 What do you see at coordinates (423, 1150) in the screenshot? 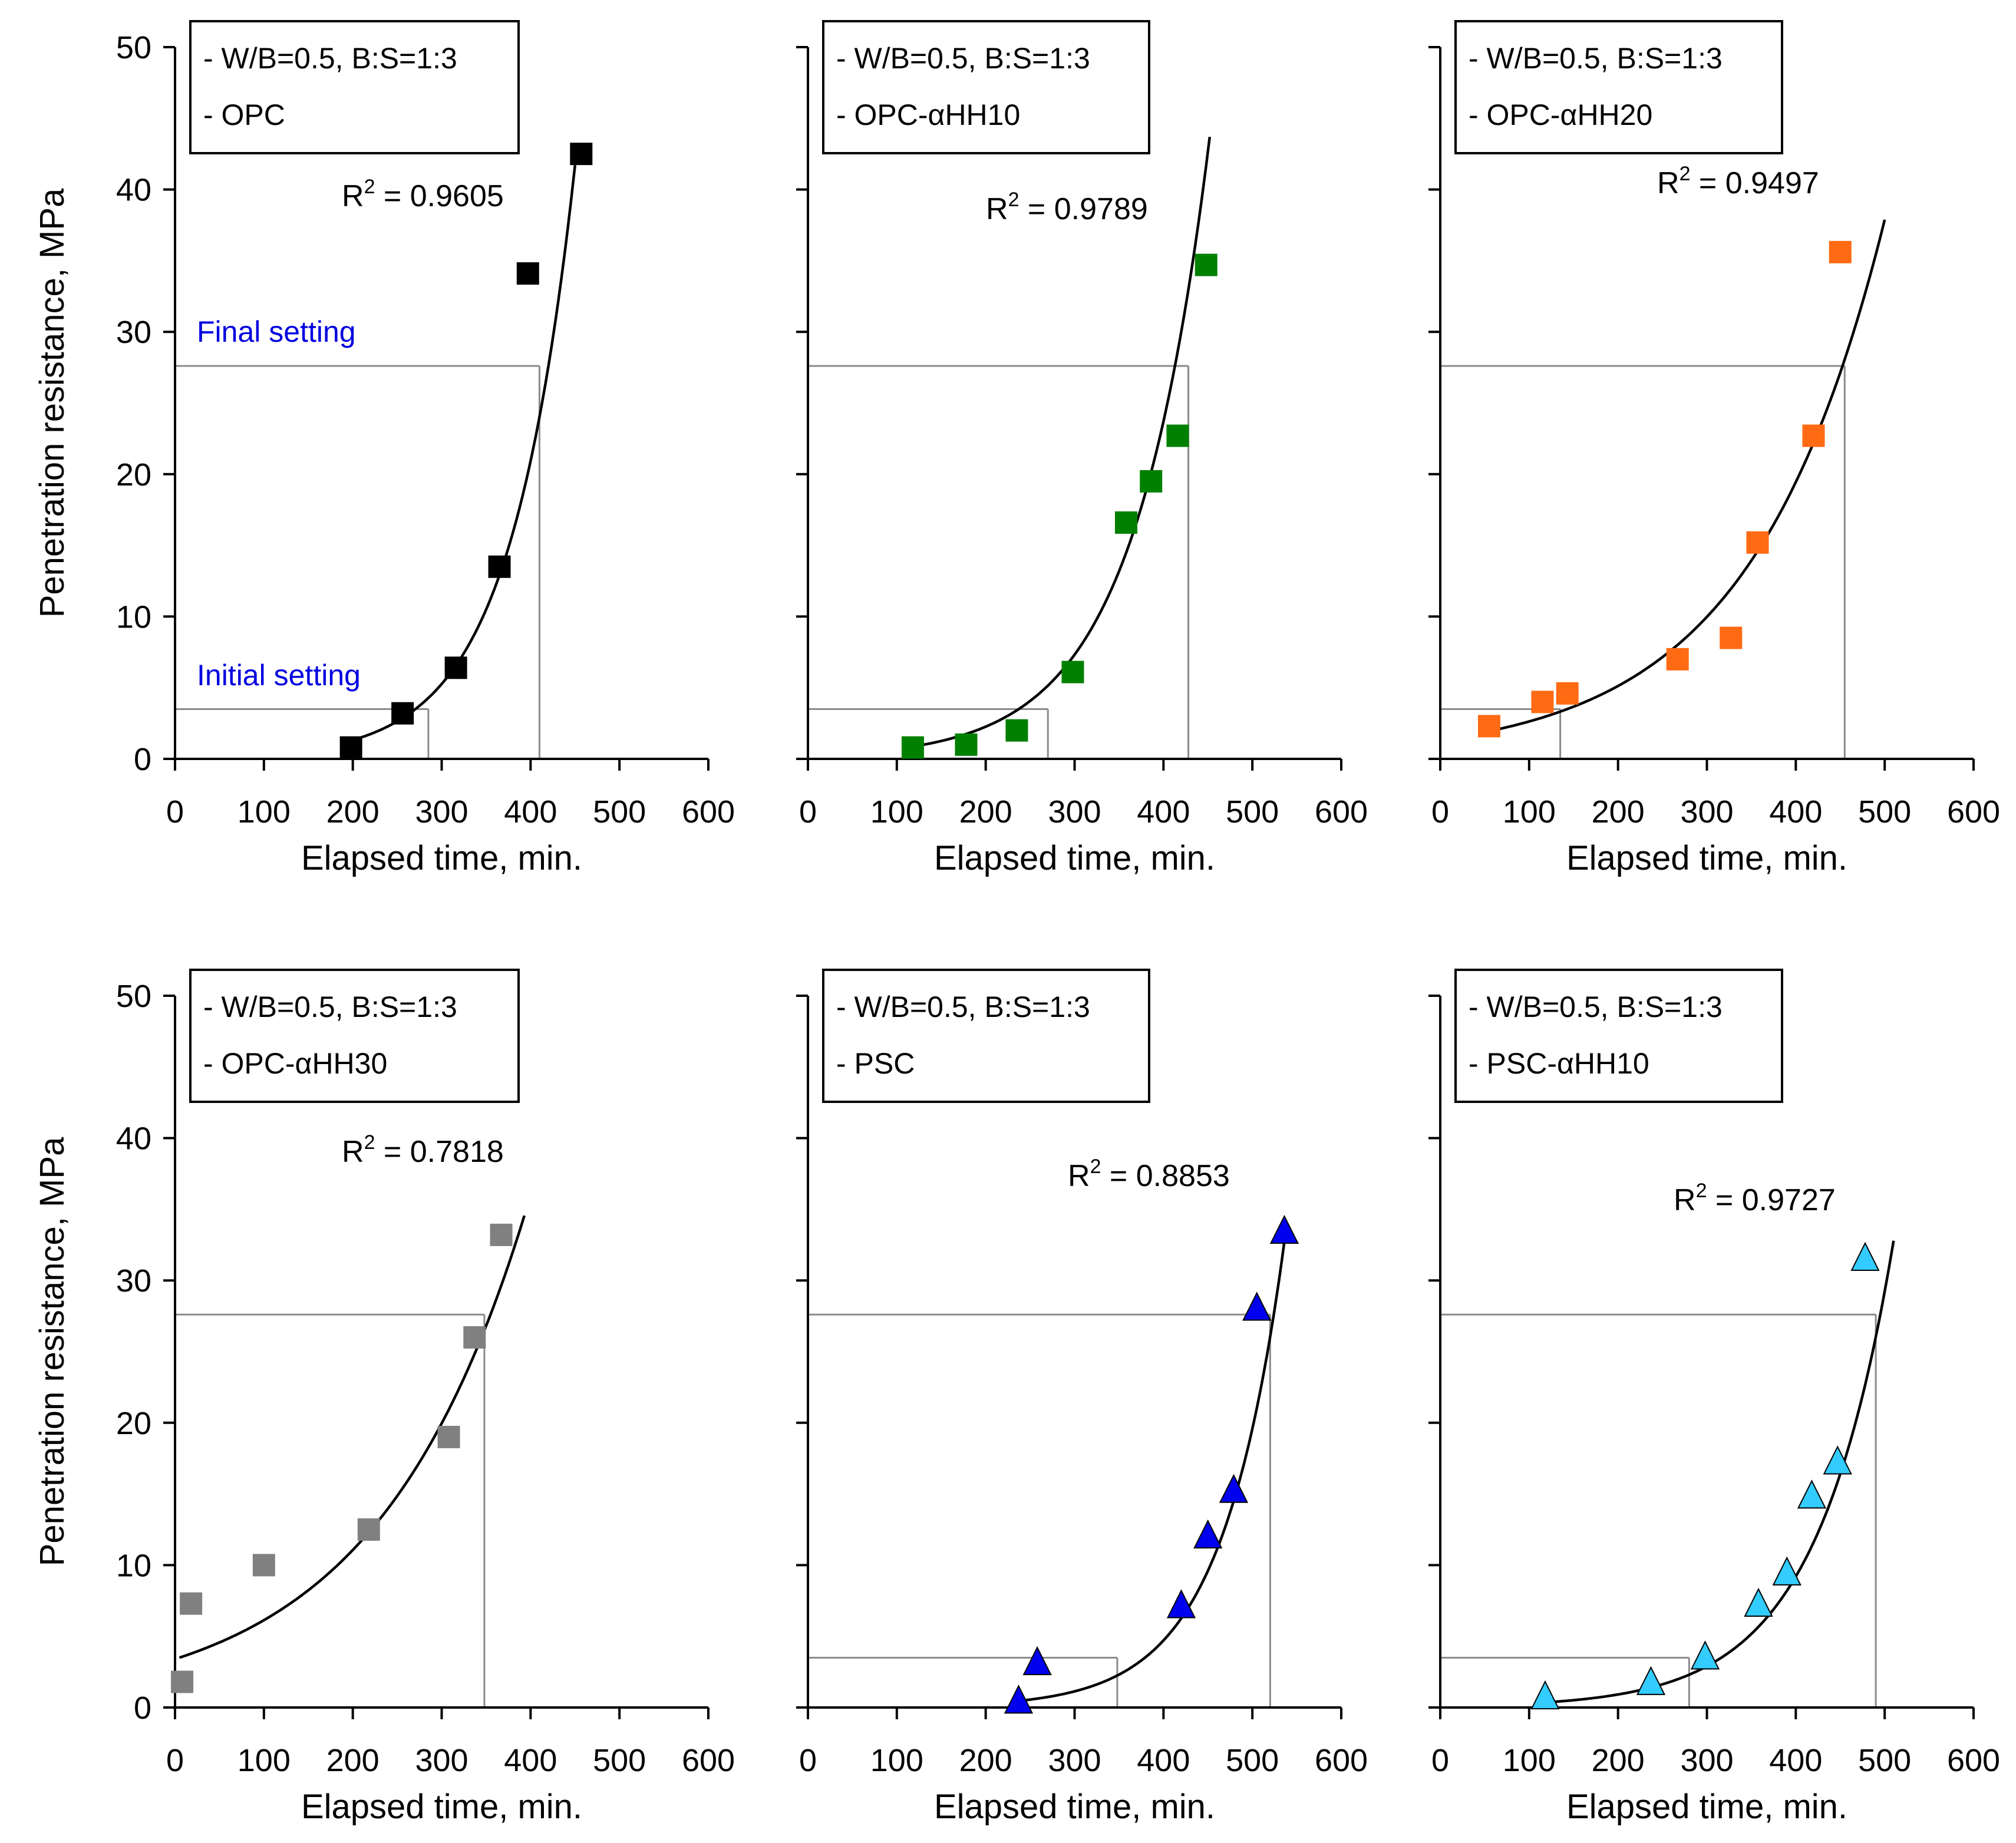
I see `r-squared-label: R2 = 0.7818` at bounding box center [423, 1150].